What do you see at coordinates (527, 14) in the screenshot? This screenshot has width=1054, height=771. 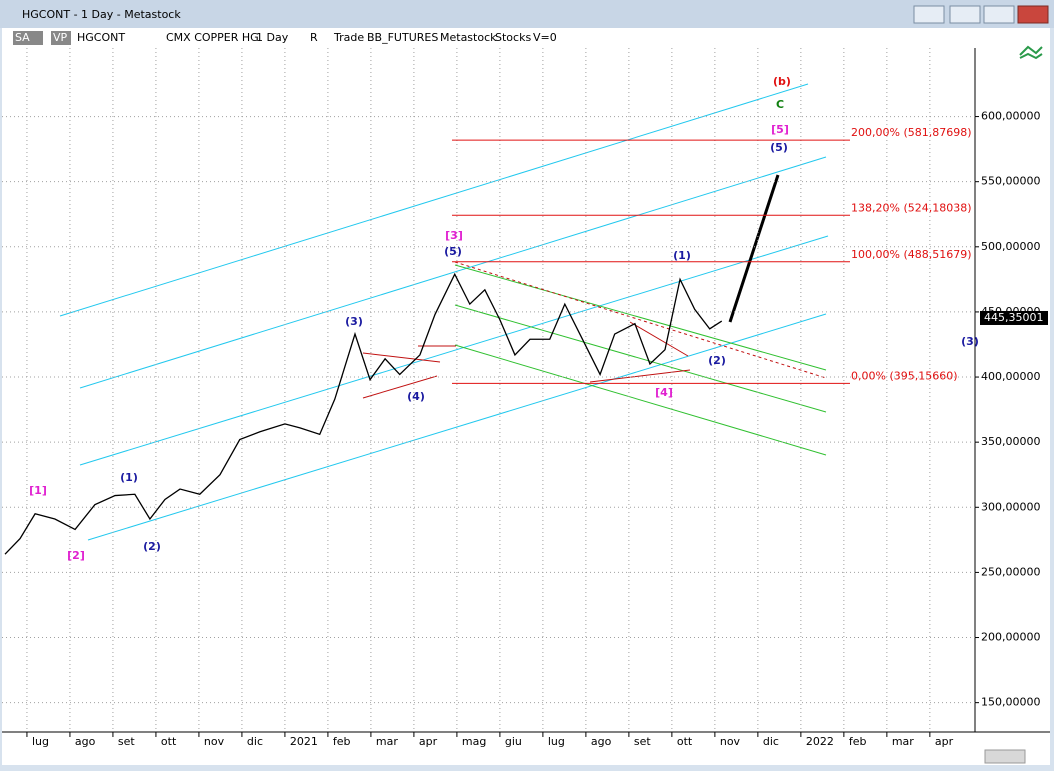 I see `title-bar` at bounding box center [527, 14].